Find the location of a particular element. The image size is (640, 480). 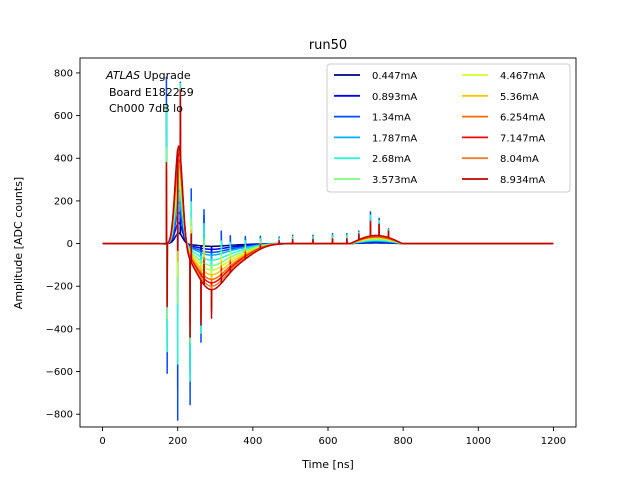

y-tick-label-400: 400 is located at coordinates (63, 159).